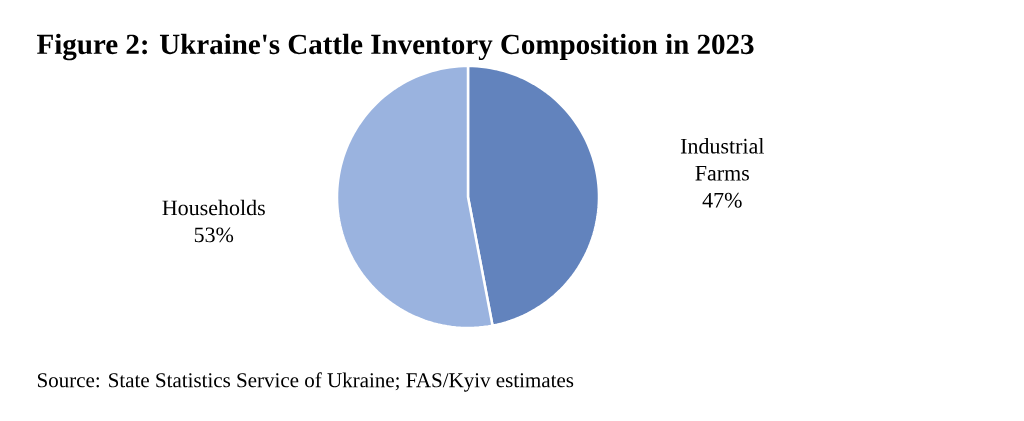  Describe the element at coordinates (722, 159) in the screenshot. I see `slice-label: Industrial Farms` at that location.